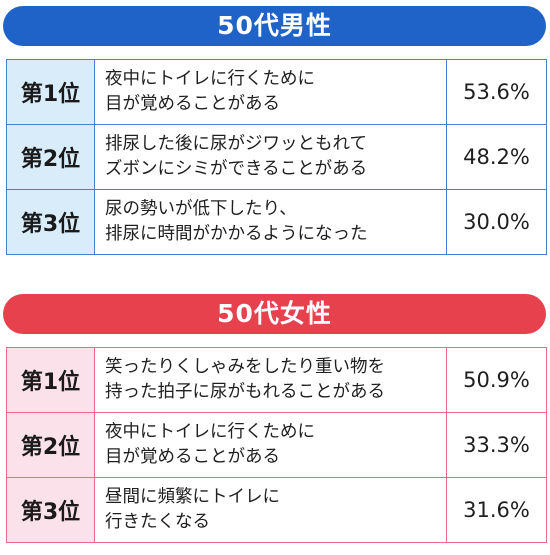 This screenshot has width=550, height=555. I want to click on percentage-value: 50.9%, so click(496, 380).